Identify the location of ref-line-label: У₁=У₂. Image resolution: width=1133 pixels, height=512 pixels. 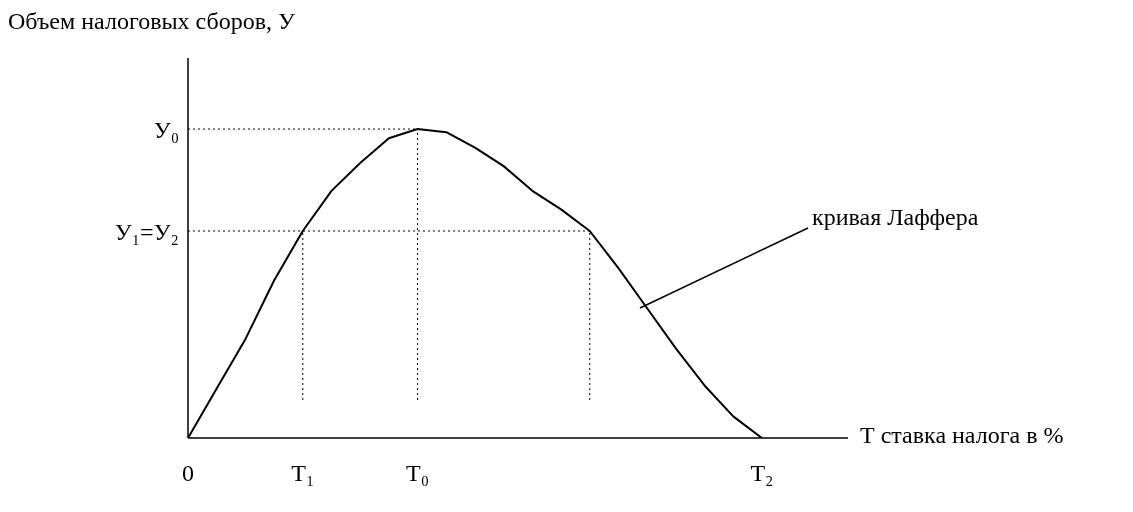
(146, 231).